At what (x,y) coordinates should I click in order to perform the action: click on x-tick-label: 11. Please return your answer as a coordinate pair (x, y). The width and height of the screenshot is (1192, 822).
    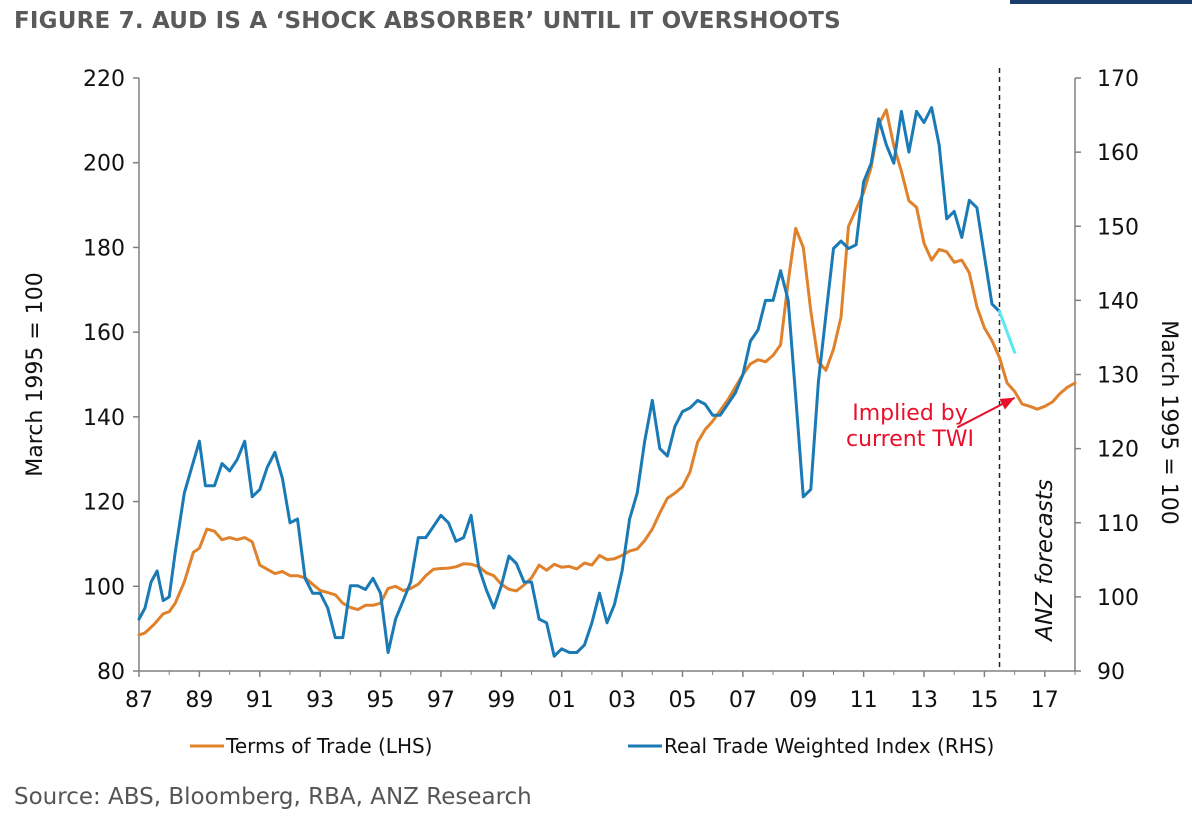
    Looking at the image, I should click on (864, 700).